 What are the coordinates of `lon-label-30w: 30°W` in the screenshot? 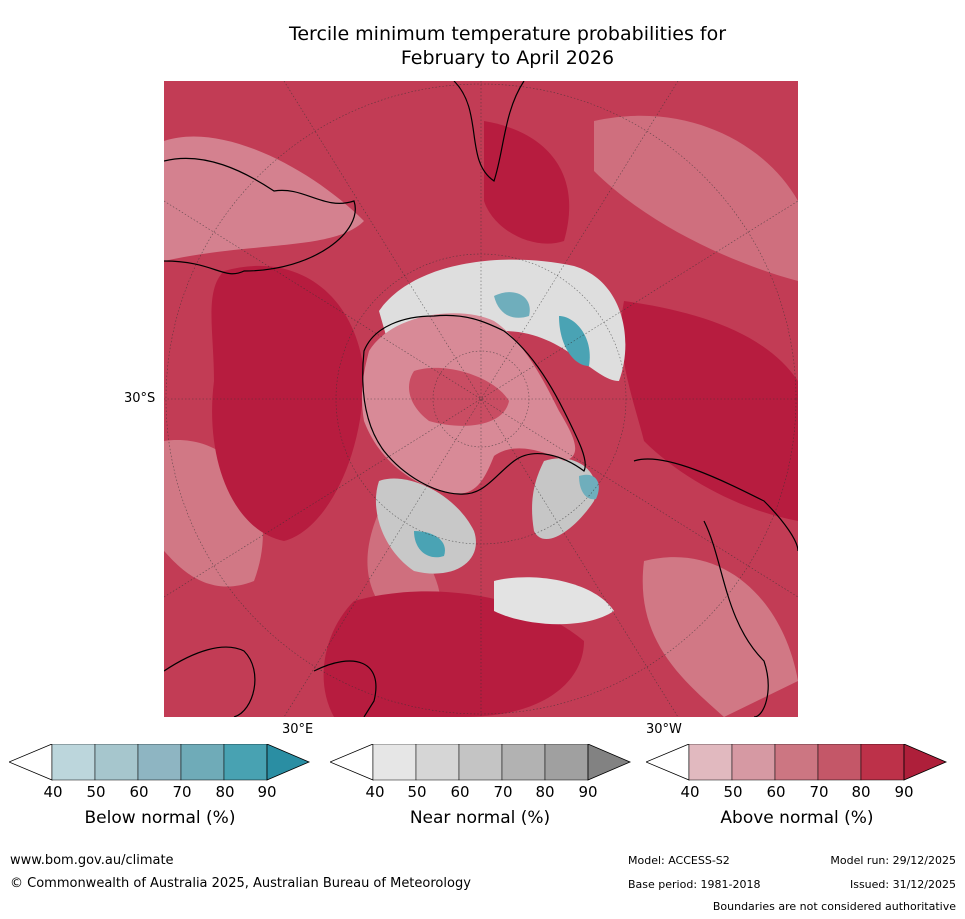 It's located at (664, 729).